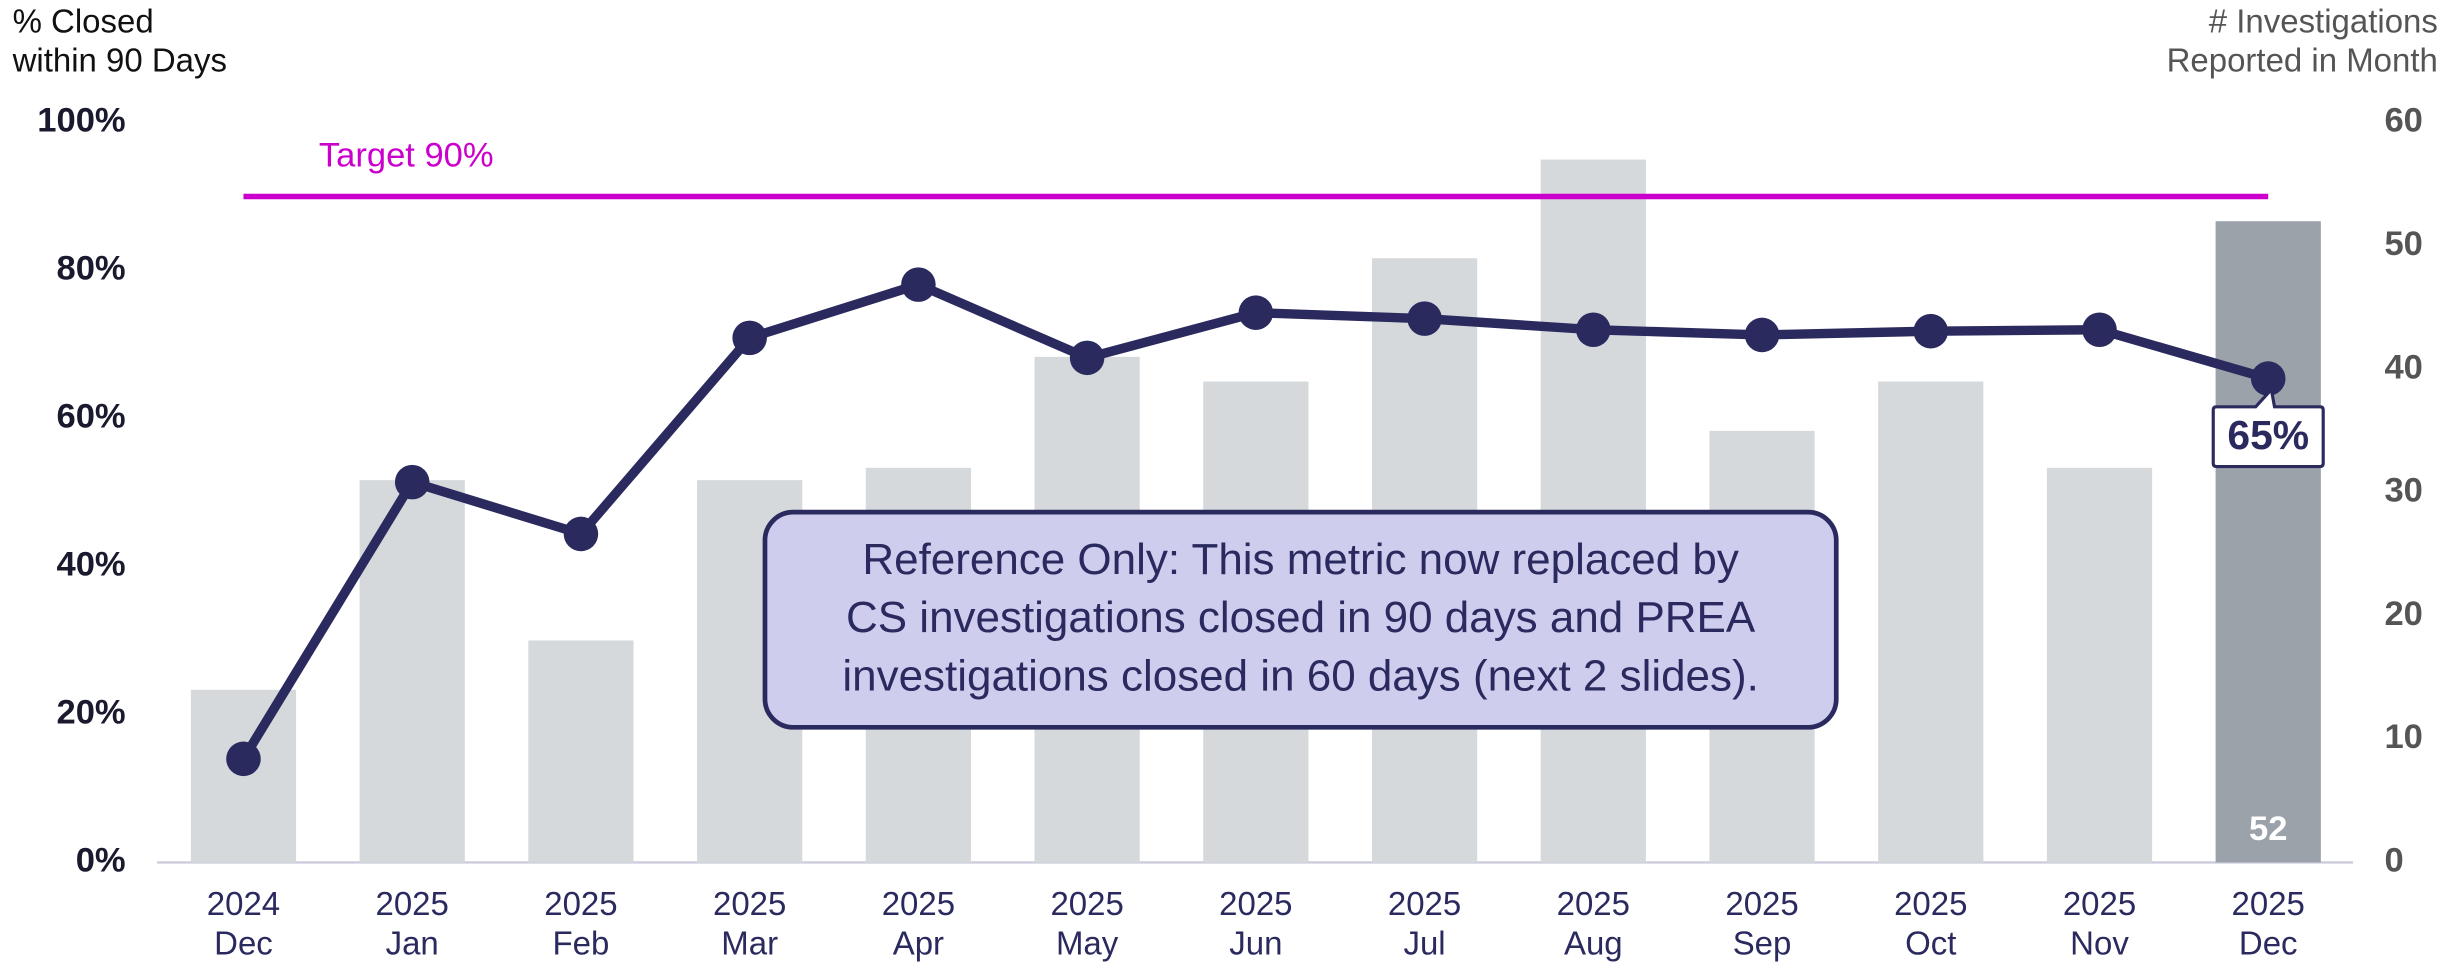  What do you see at coordinates (101, 861) in the screenshot?
I see `y-tick-label: 0%` at bounding box center [101, 861].